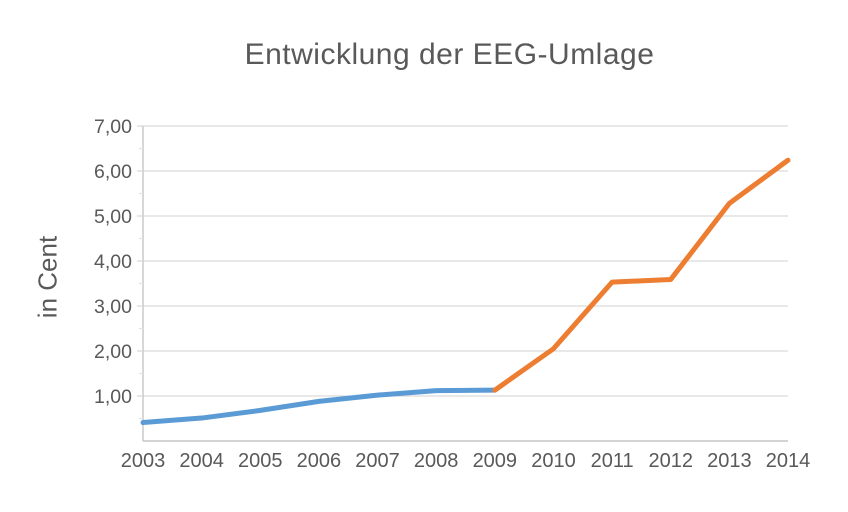 The height and width of the screenshot is (512, 848). Describe the element at coordinates (319, 461) in the screenshot. I see `x-tick-label: 2006` at that location.